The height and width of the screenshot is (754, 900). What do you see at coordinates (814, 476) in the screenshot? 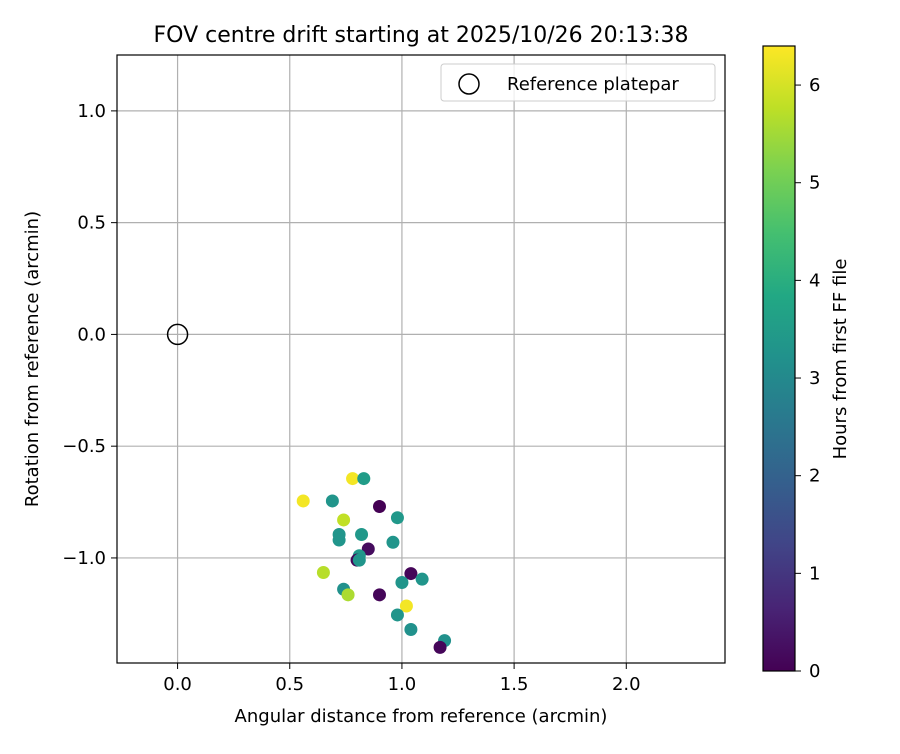
I see `colorbar-tick-label: 2` at bounding box center [814, 476].